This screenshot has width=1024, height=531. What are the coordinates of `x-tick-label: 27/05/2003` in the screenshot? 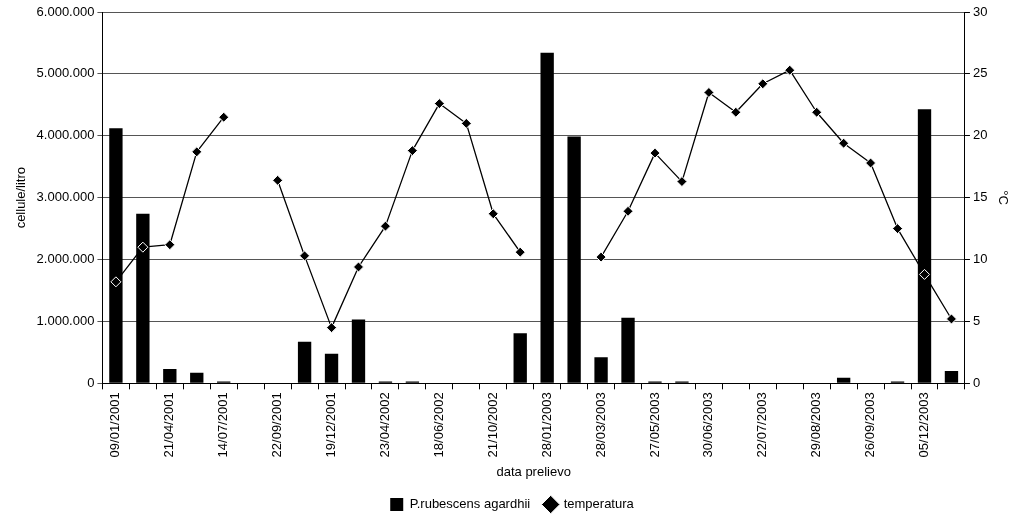 It's located at (654, 425).